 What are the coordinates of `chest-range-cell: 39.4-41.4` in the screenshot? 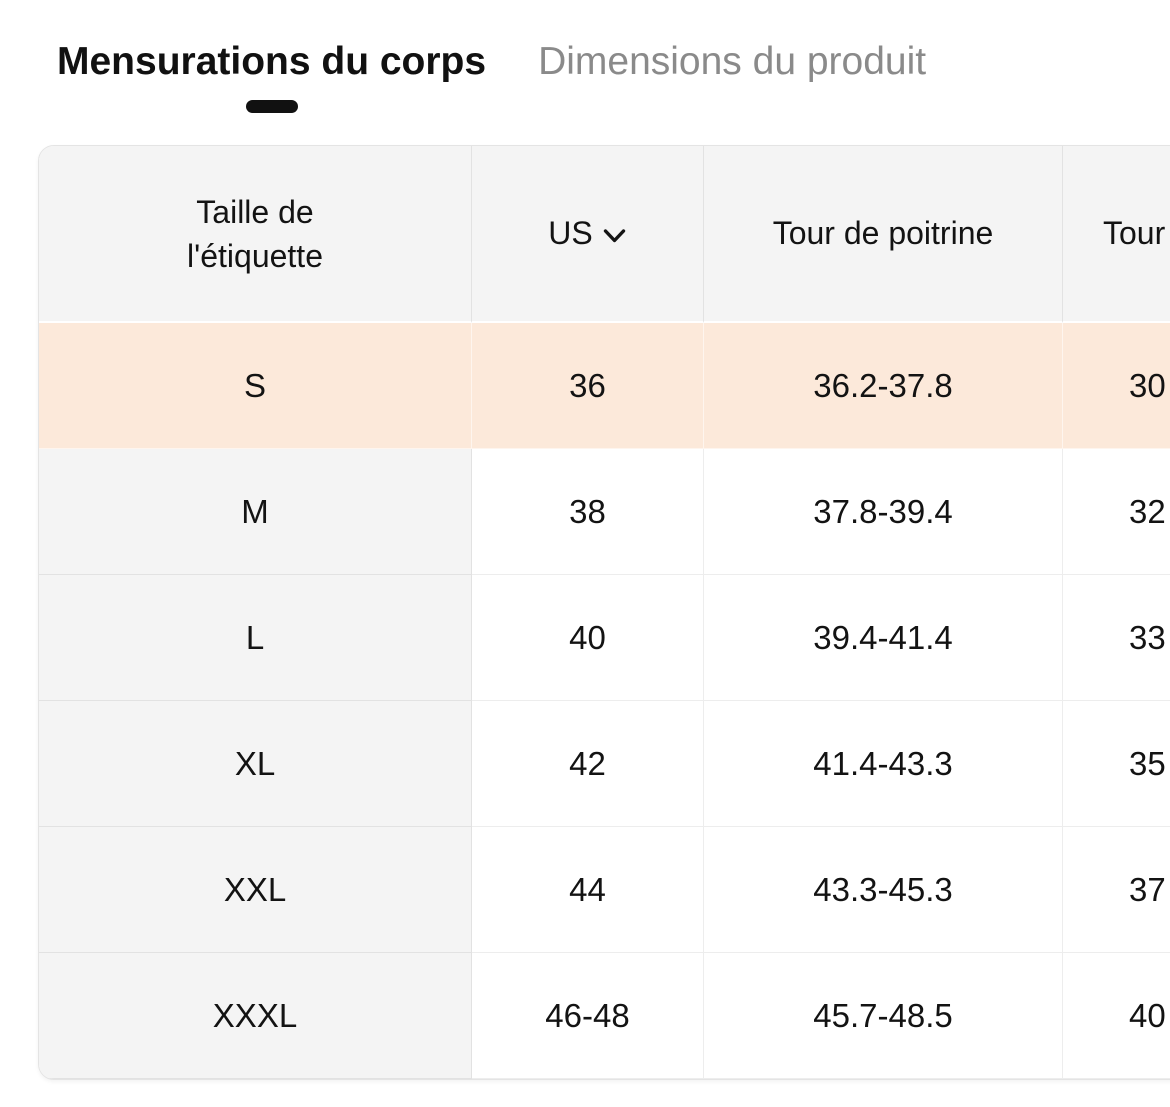 It's located at (883, 638).